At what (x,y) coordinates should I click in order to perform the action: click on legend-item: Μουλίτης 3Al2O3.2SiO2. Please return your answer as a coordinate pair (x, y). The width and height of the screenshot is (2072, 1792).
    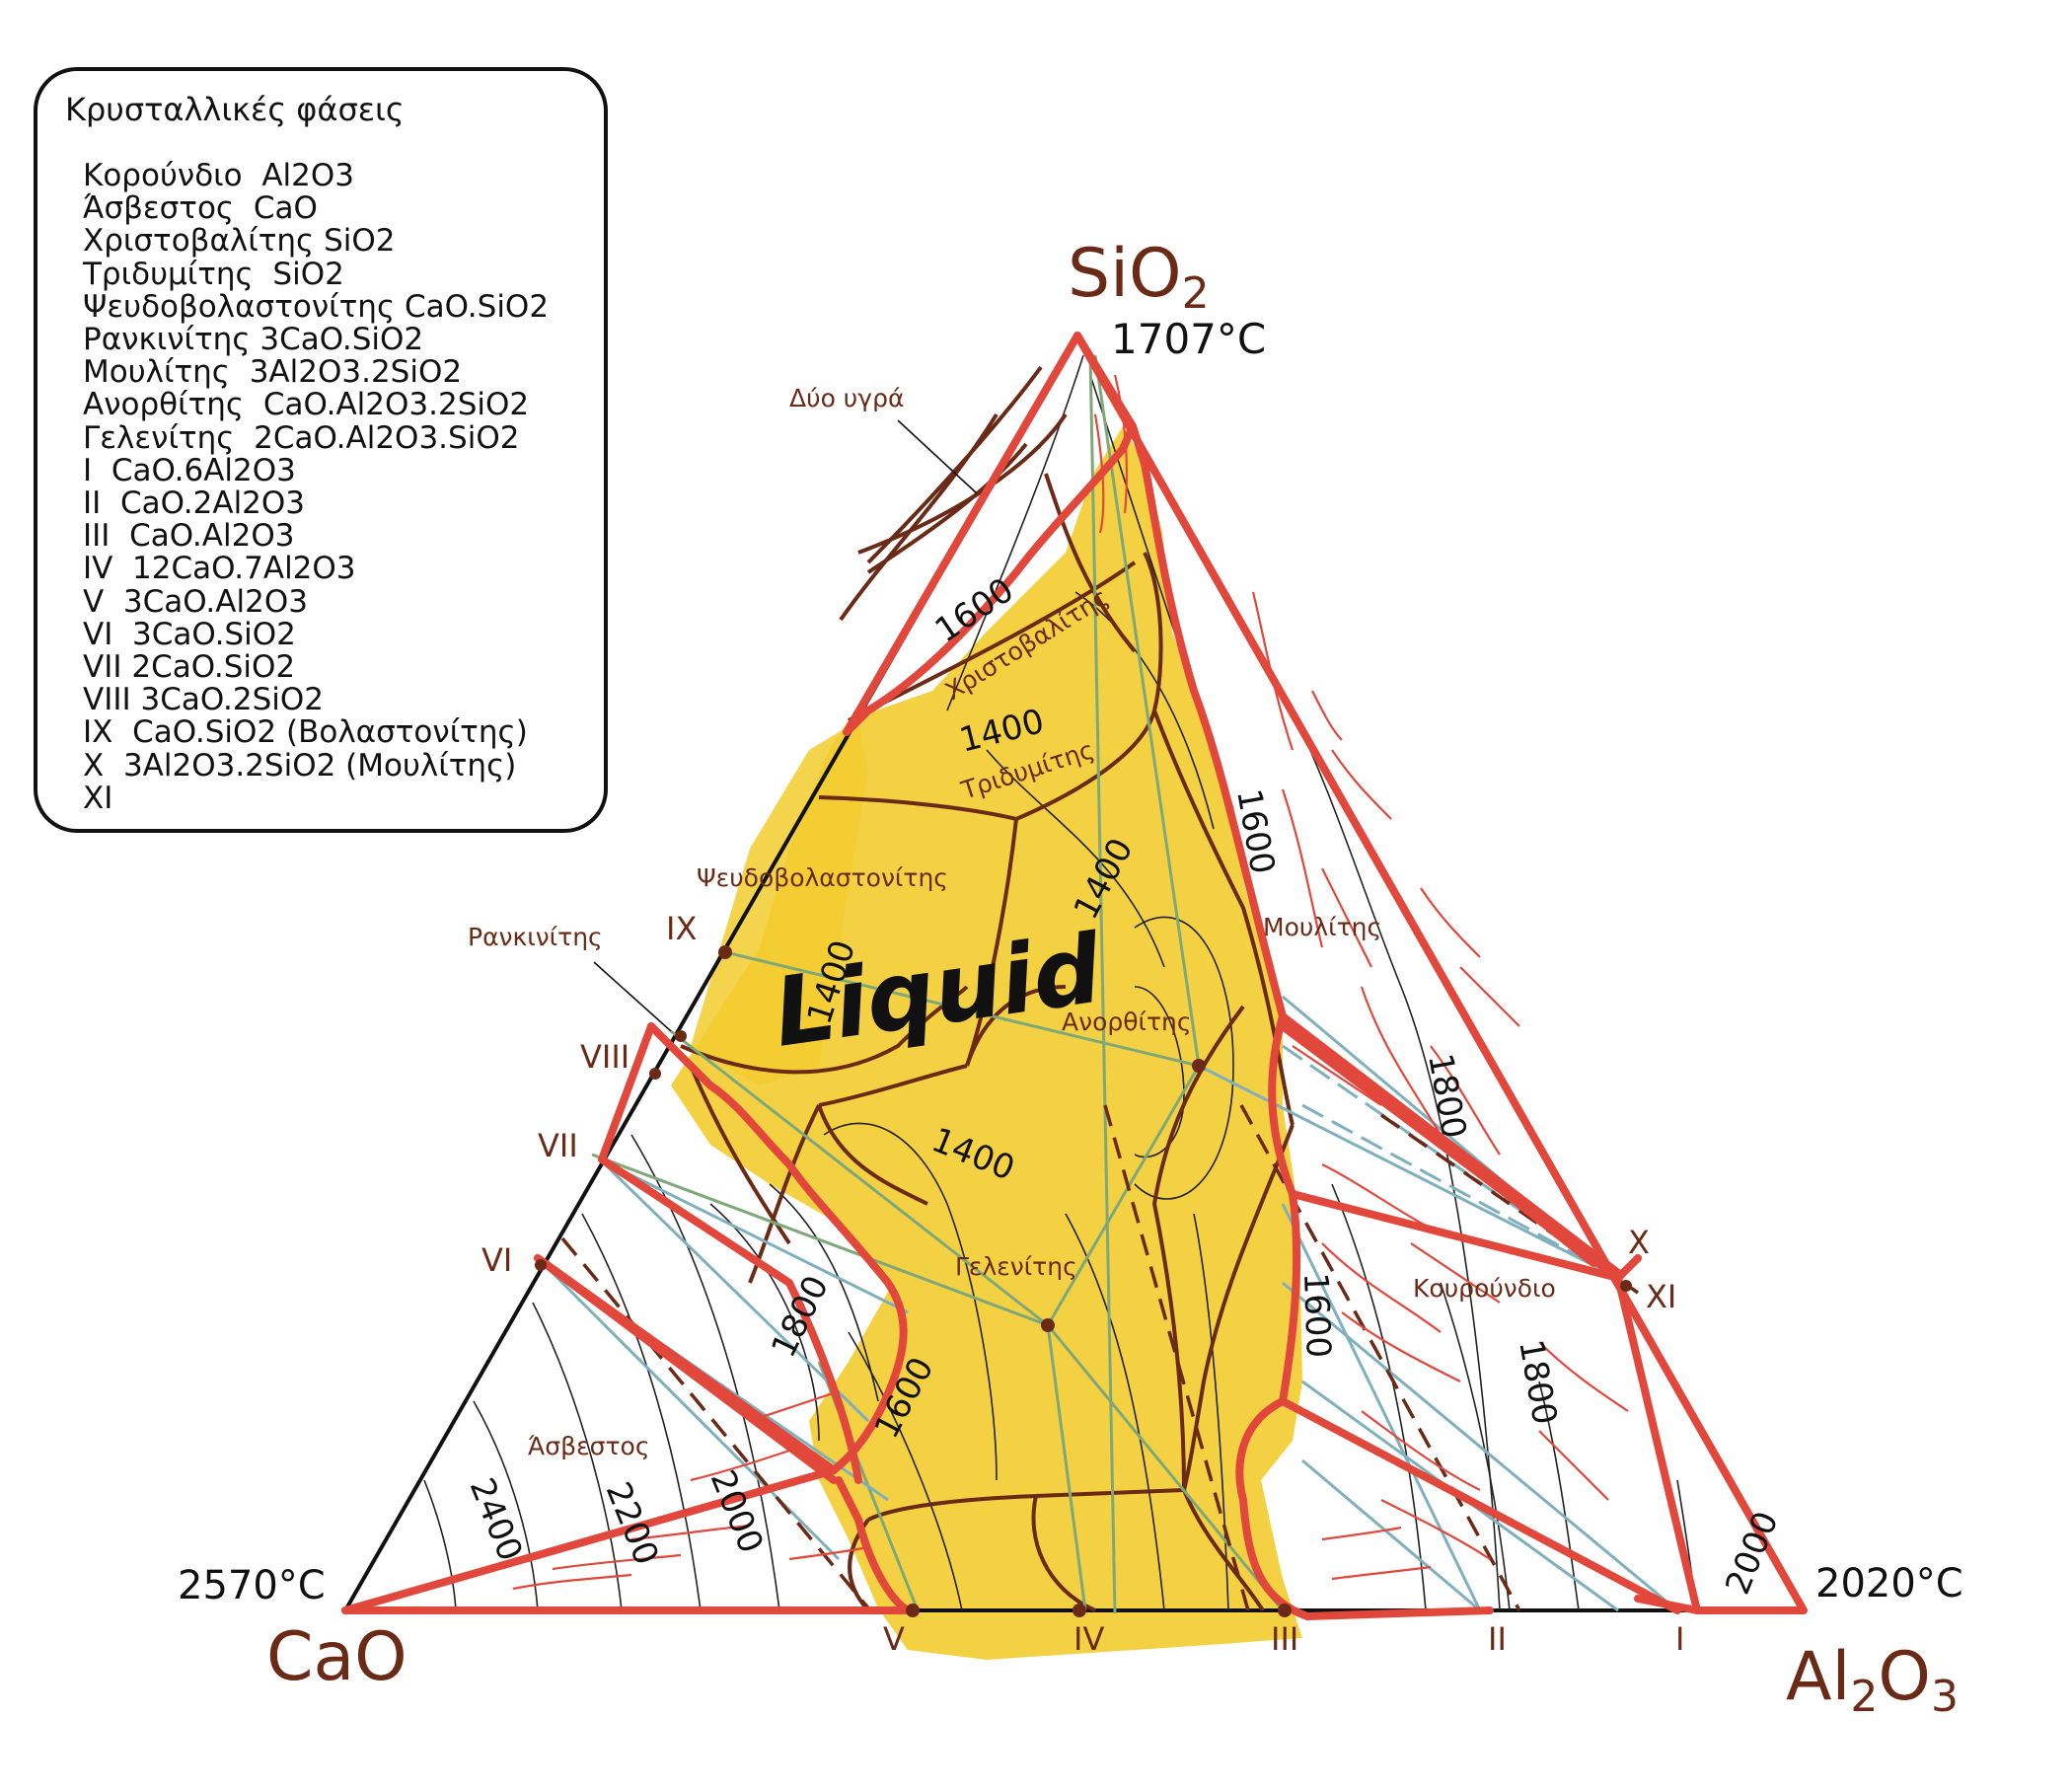
    Looking at the image, I should click on (273, 373).